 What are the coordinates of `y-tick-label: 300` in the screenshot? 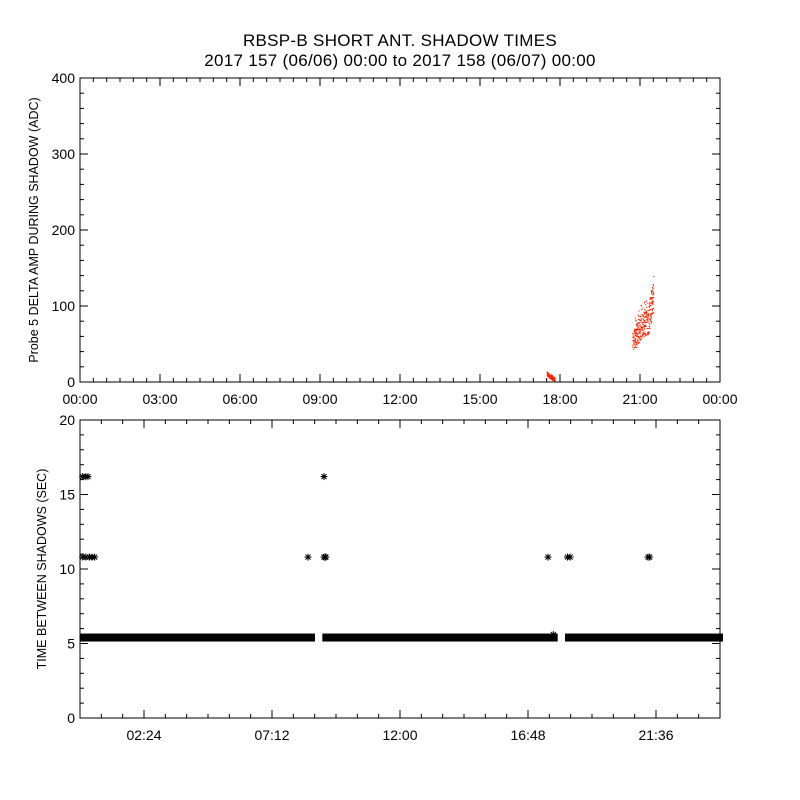 It's located at (64, 154).